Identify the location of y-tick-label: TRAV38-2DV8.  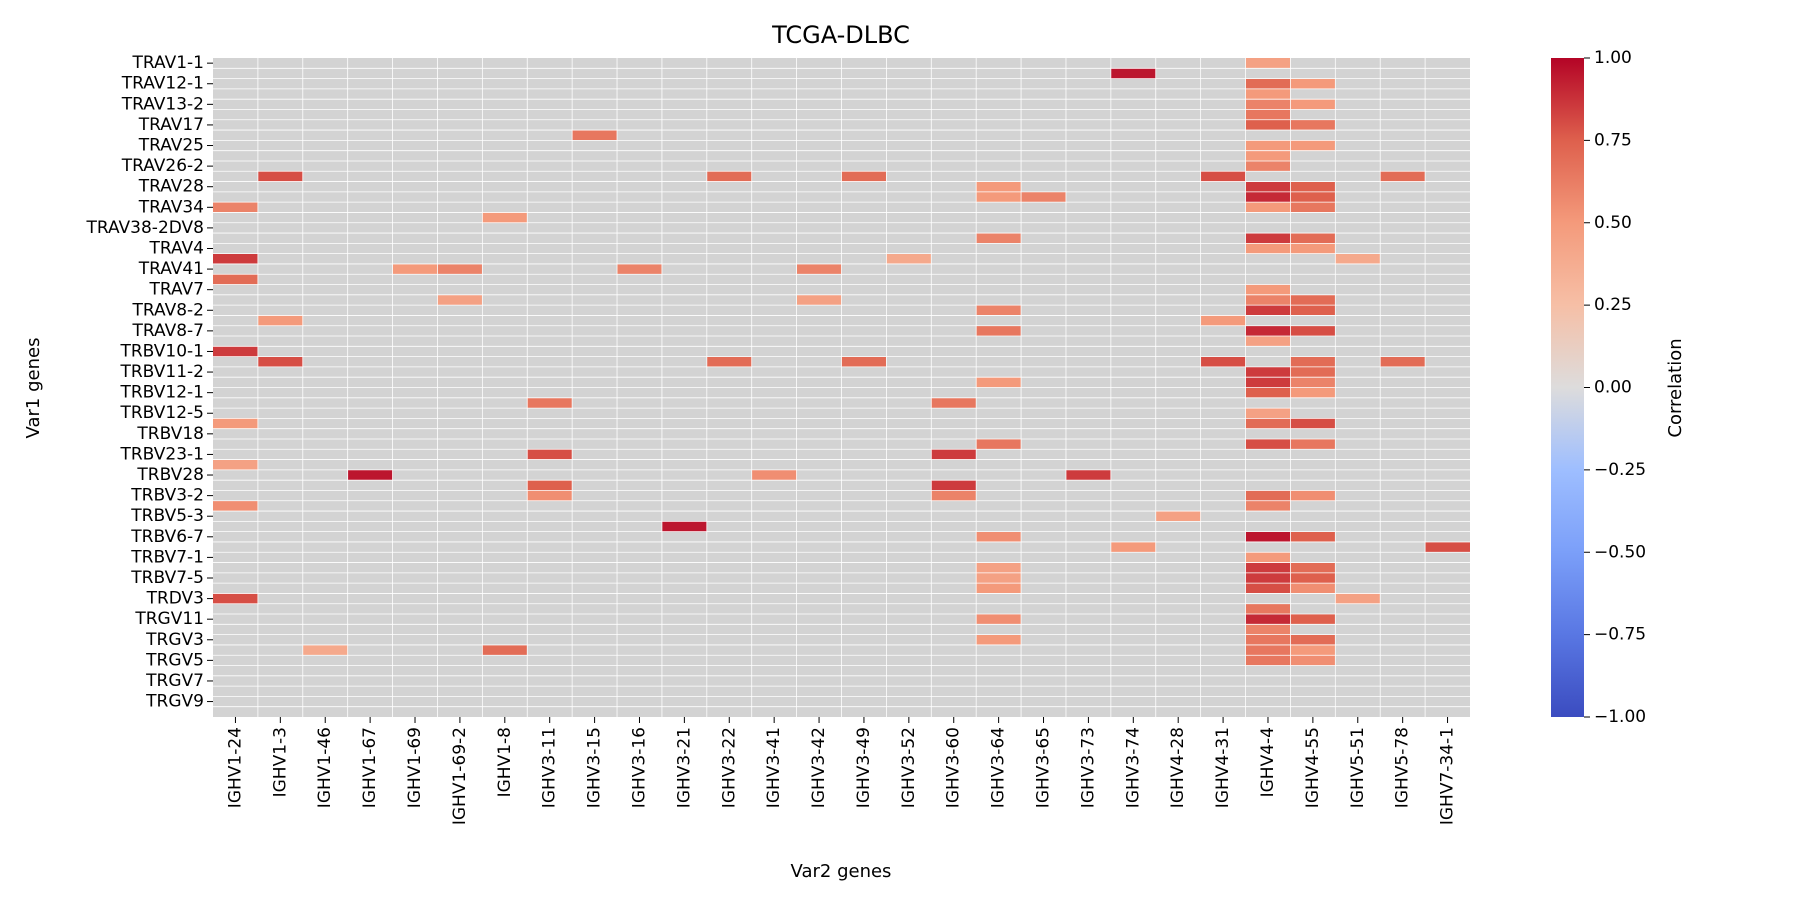
(145, 228).